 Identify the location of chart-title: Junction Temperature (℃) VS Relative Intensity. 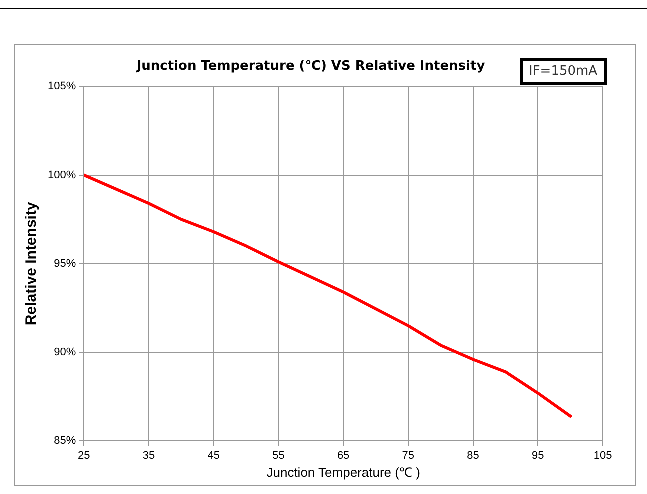
(311, 66).